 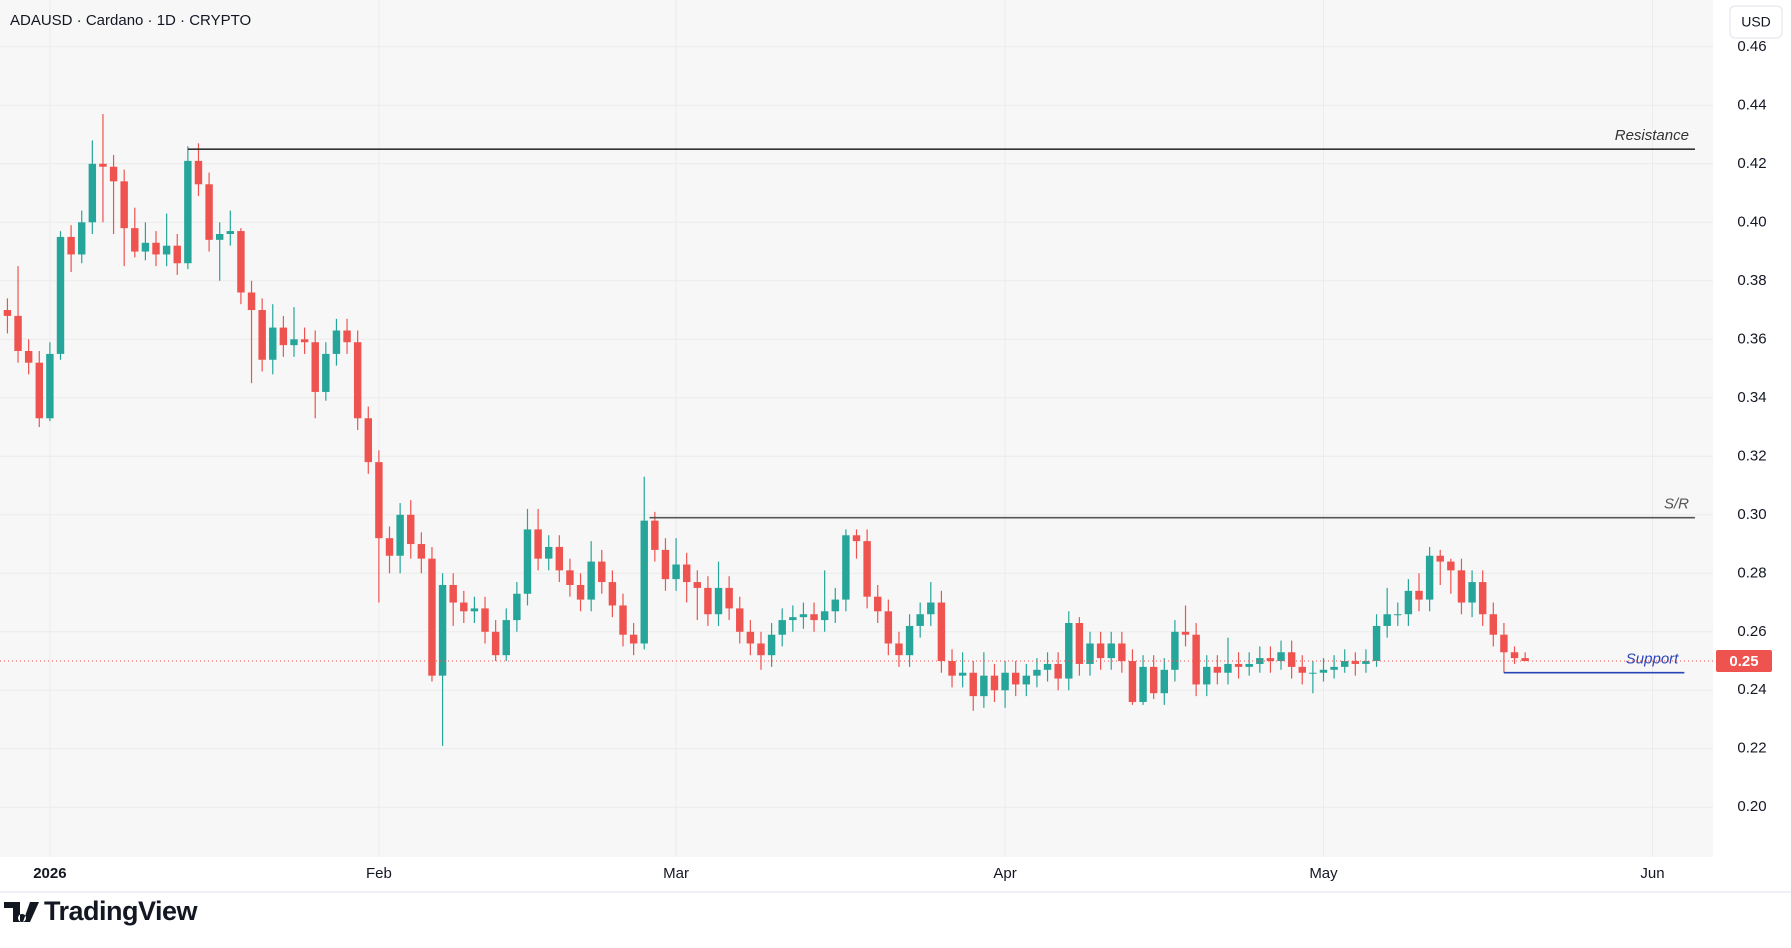 What do you see at coordinates (1751, 514) in the screenshot?
I see `y-tick-label: 0.30` at bounding box center [1751, 514].